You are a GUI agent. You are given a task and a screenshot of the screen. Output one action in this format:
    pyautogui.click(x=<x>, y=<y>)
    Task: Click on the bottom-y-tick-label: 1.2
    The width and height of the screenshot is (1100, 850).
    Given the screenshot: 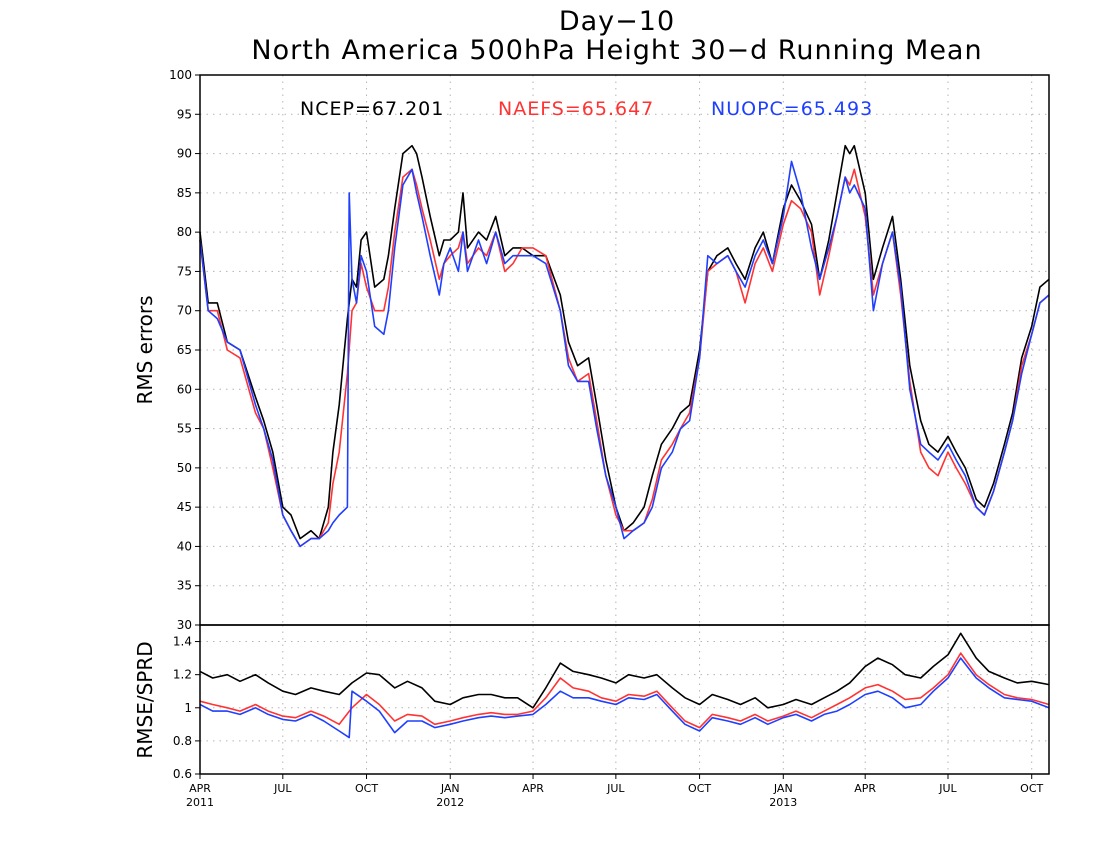 What is the action you would take?
    pyautogui.click(x=182, y=675)
    